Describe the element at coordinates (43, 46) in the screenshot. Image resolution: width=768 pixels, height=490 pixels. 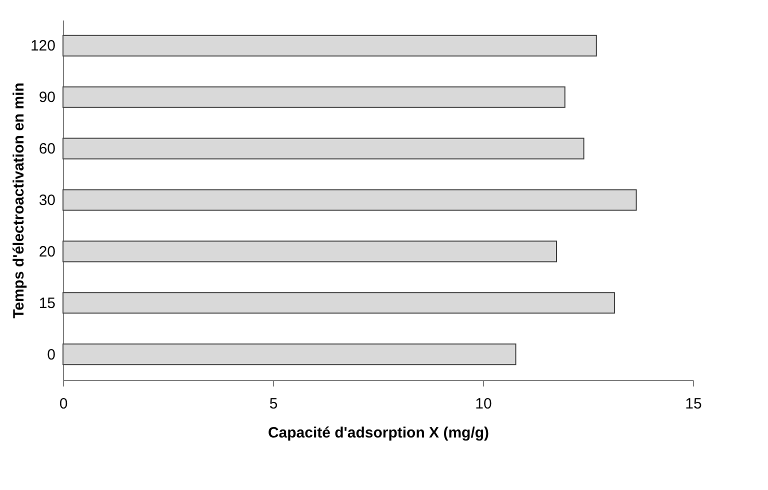
I see `y-tick-label: 120` at that location.